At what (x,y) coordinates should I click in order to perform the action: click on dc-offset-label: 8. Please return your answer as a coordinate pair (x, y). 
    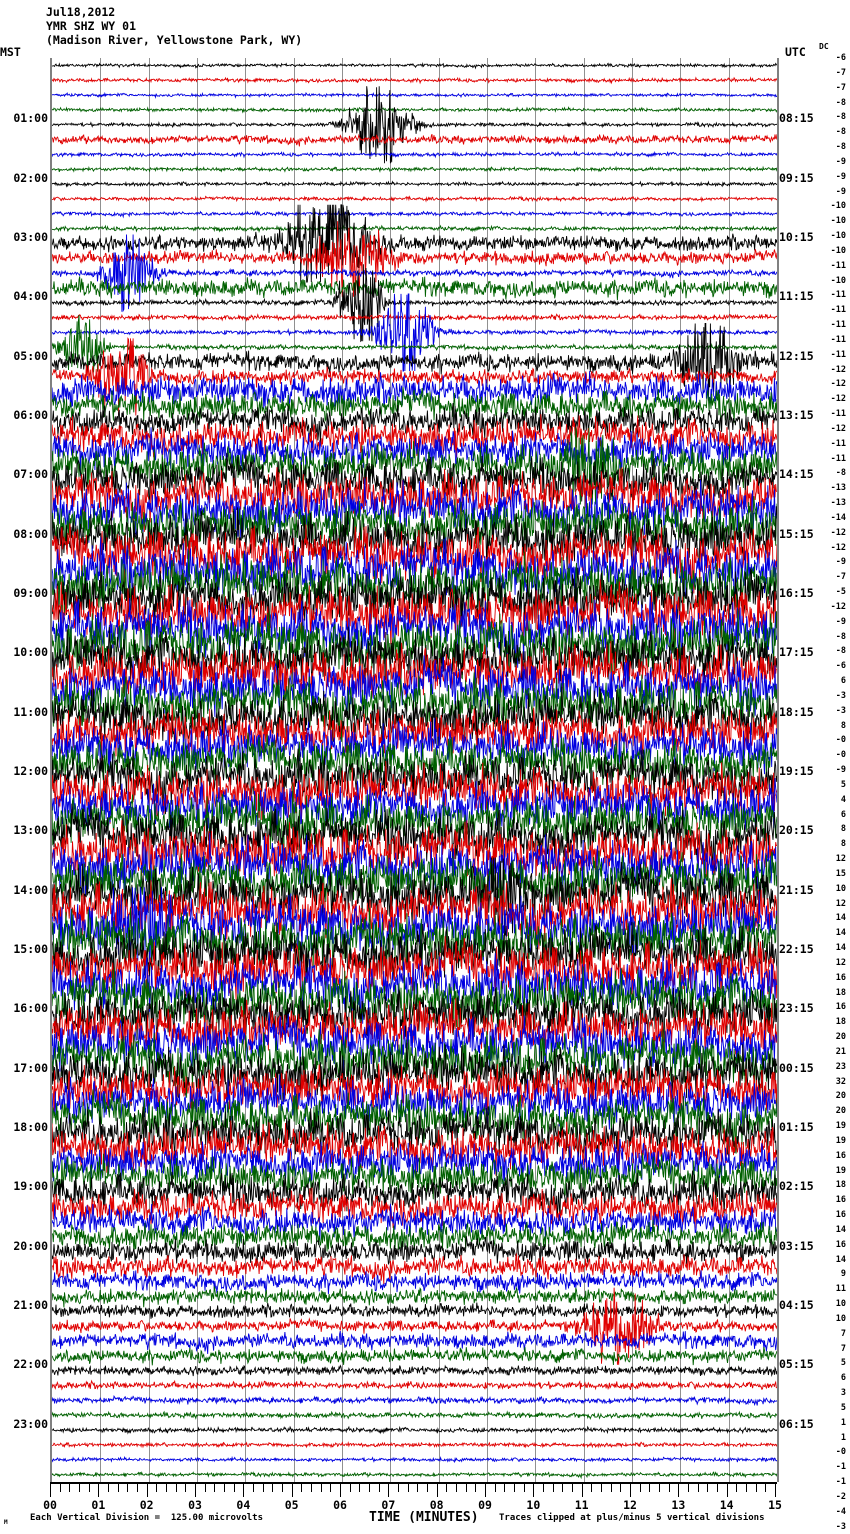
    Looking at the image, I should click on (843, 725).